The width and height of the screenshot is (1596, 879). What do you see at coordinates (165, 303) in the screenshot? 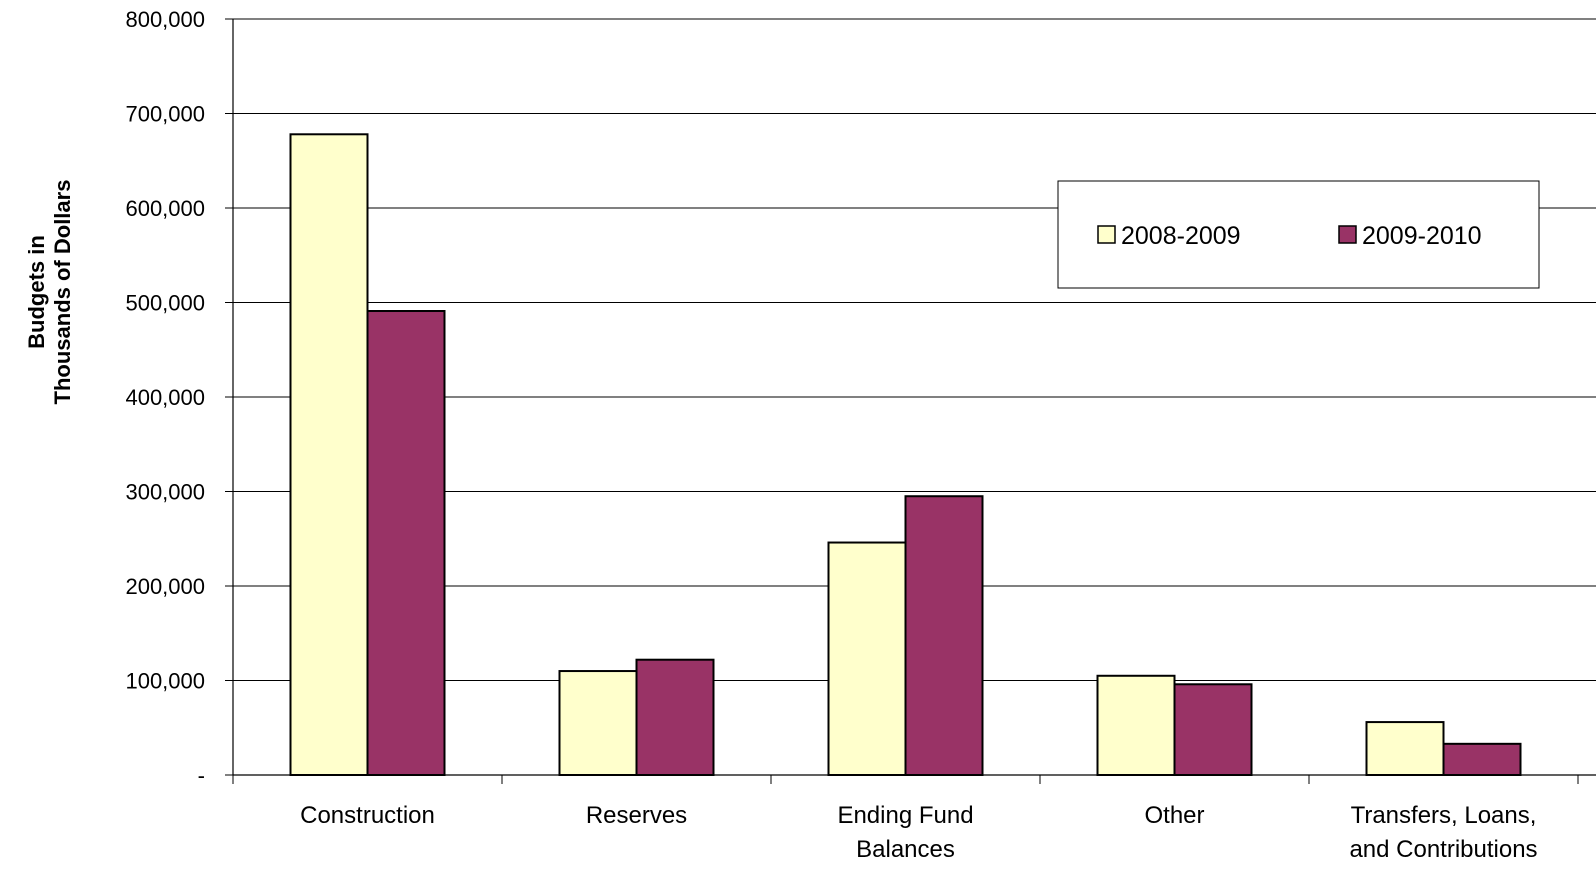
I see `y-tick-label: 500,000` at bounding box center [165, 303].